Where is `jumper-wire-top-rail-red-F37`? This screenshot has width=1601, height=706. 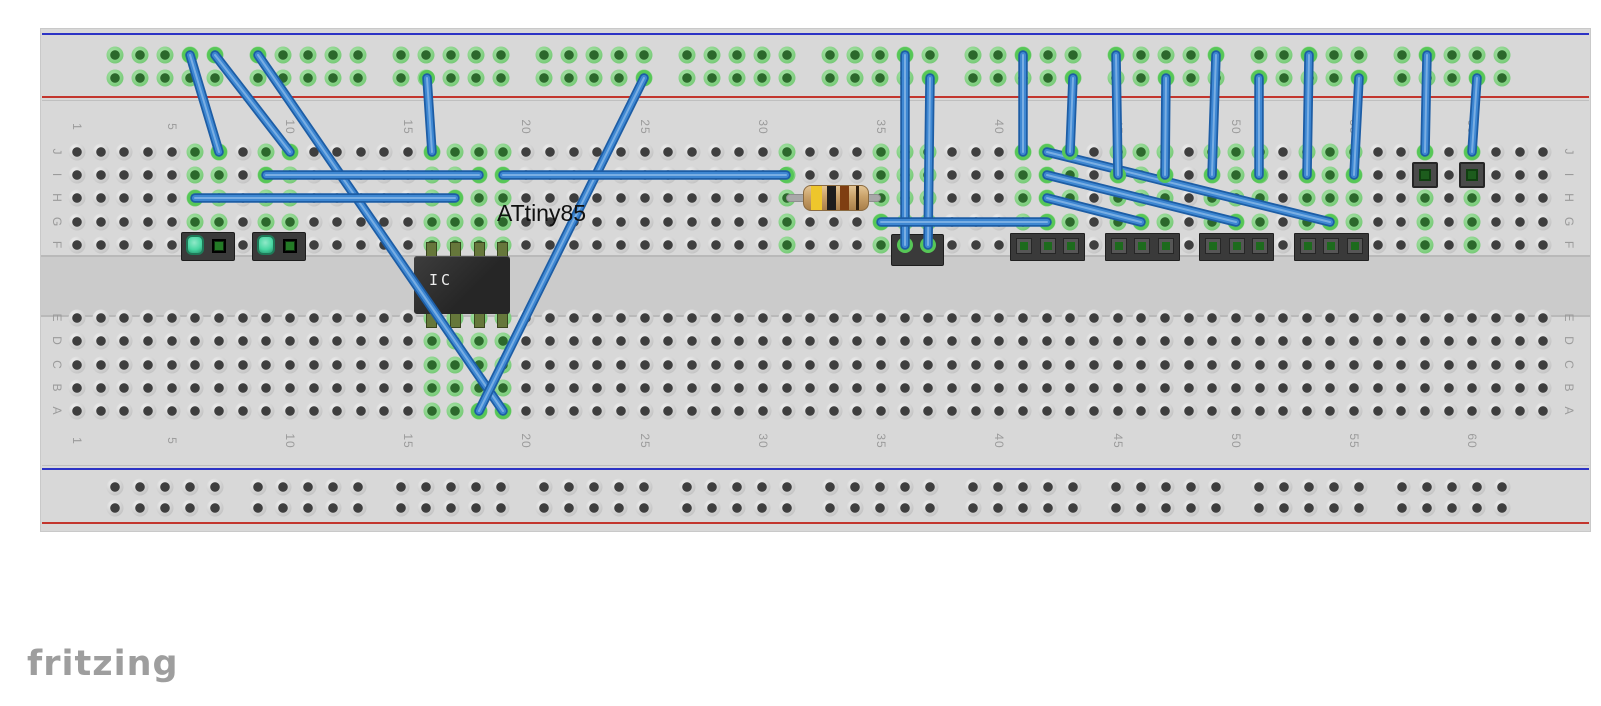 jumper-wire-top-rail-red-F37 is located at coordinates (929, 161).